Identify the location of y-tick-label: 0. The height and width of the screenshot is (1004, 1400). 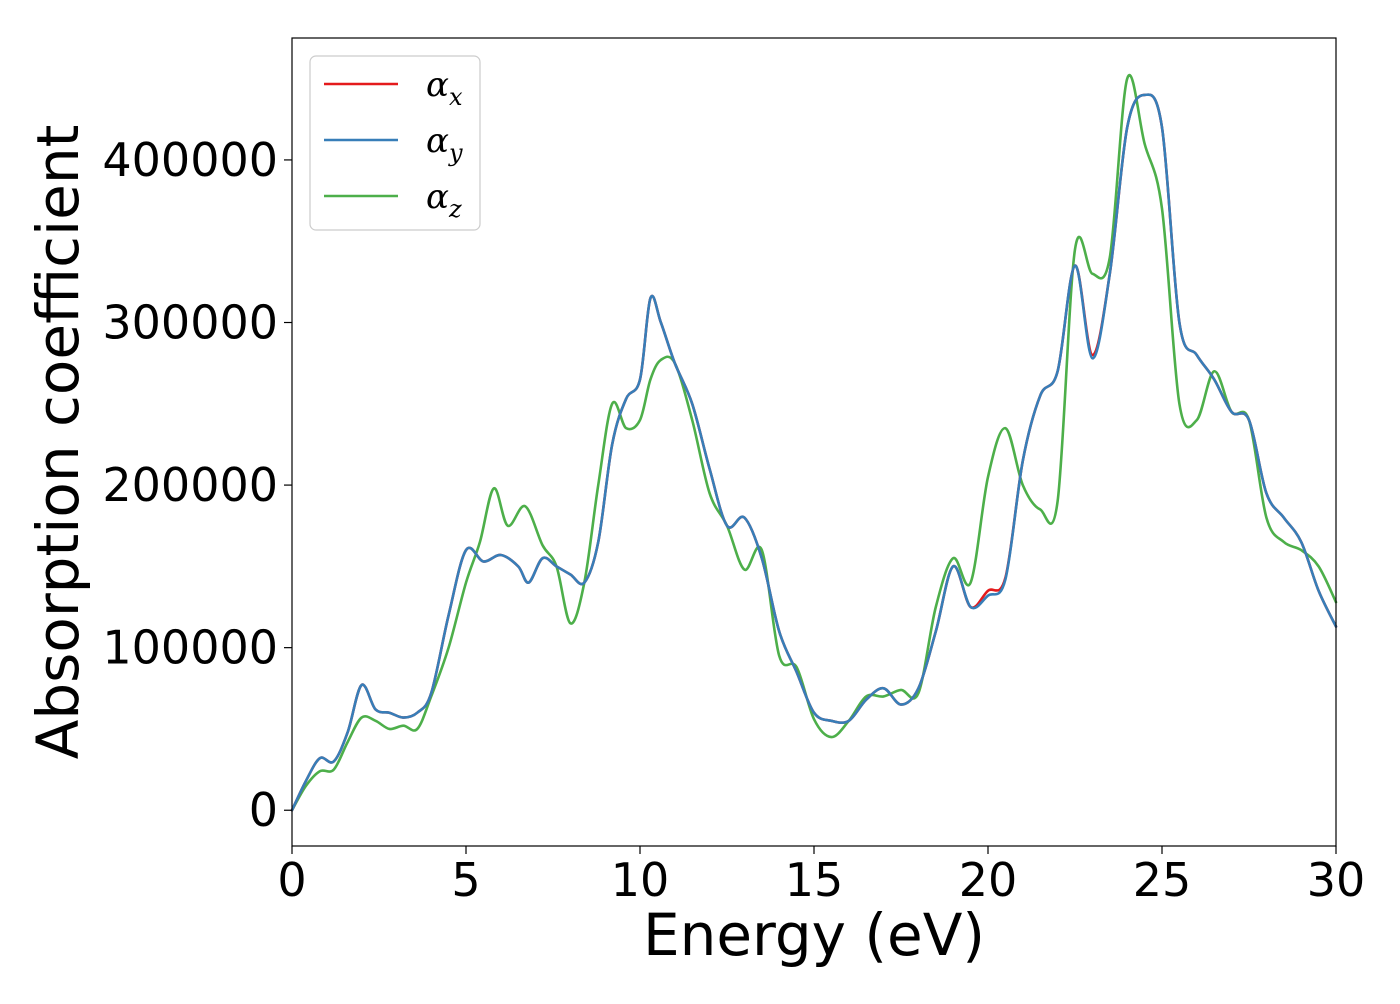
(263, 810).